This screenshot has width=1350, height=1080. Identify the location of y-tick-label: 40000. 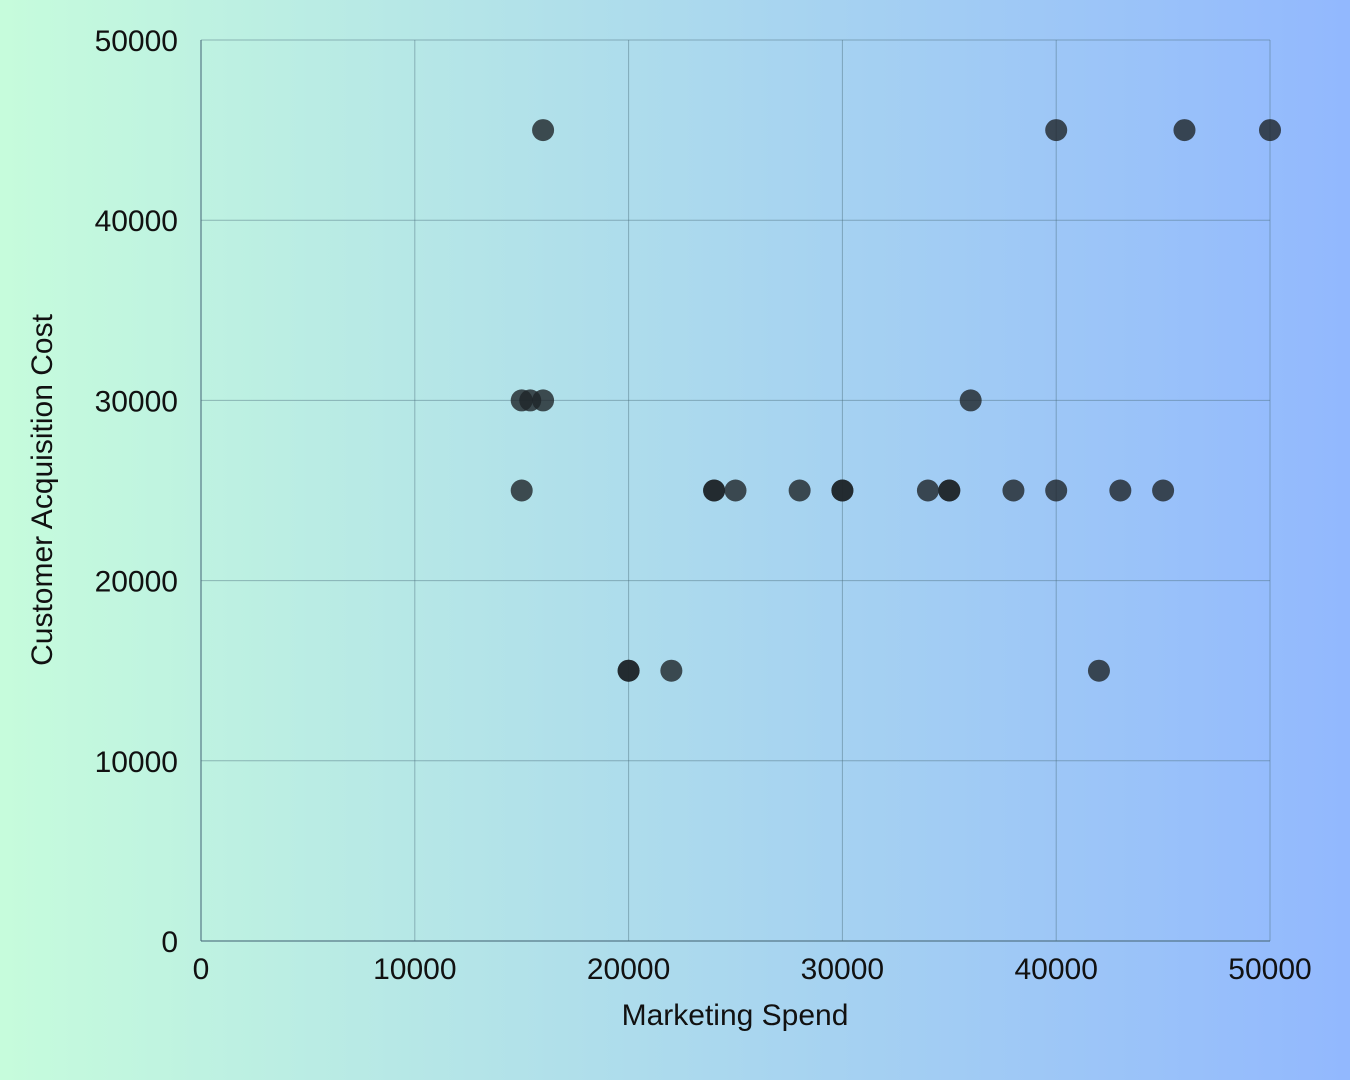
(136, 221).